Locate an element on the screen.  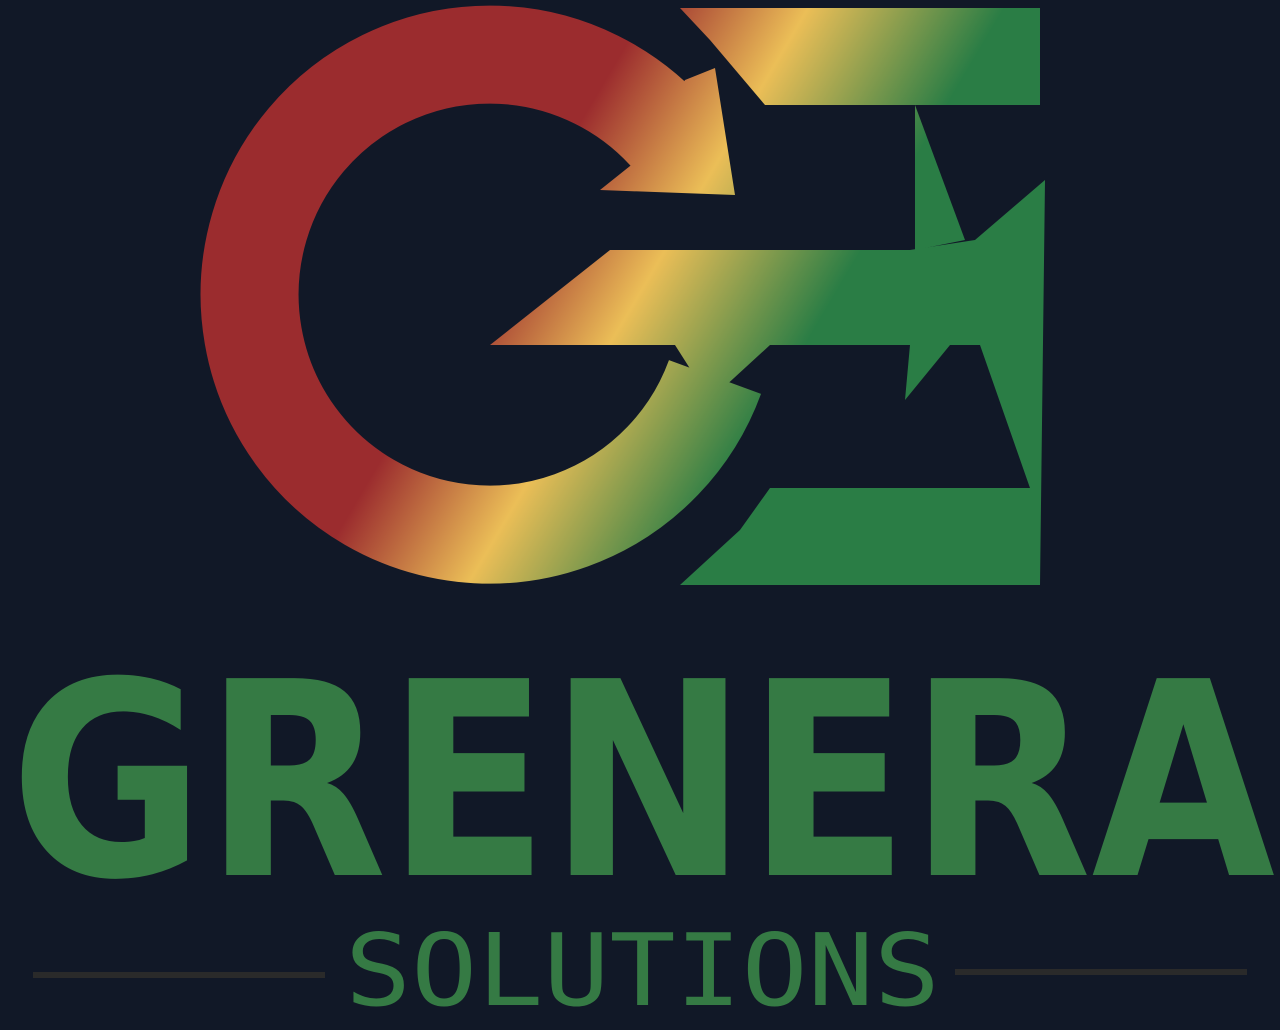
e-bottom is located at coordinates (860, 536).